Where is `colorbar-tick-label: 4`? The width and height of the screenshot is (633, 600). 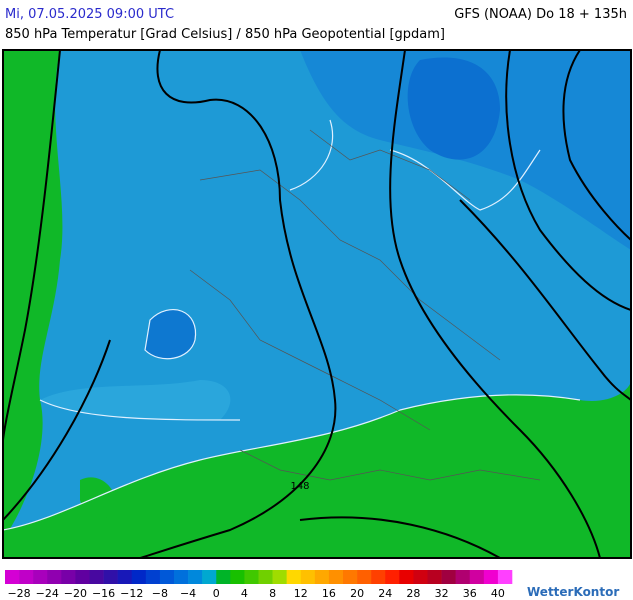
colorbar-tick-label: 4 is located at coordinates (244, 593).